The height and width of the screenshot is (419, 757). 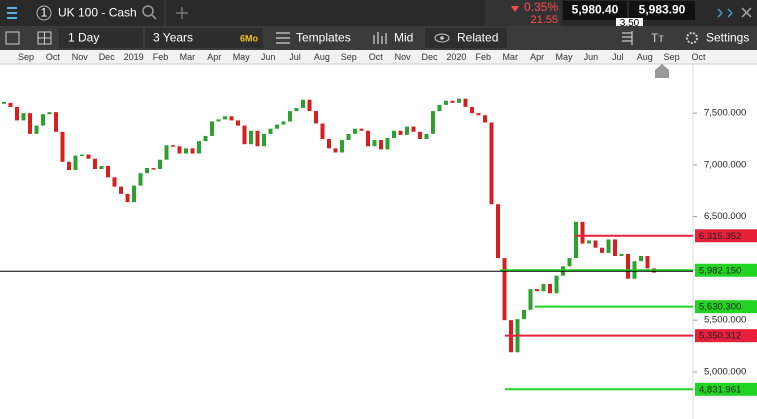 I want to click on date-marker, so click(x=662, y=71).